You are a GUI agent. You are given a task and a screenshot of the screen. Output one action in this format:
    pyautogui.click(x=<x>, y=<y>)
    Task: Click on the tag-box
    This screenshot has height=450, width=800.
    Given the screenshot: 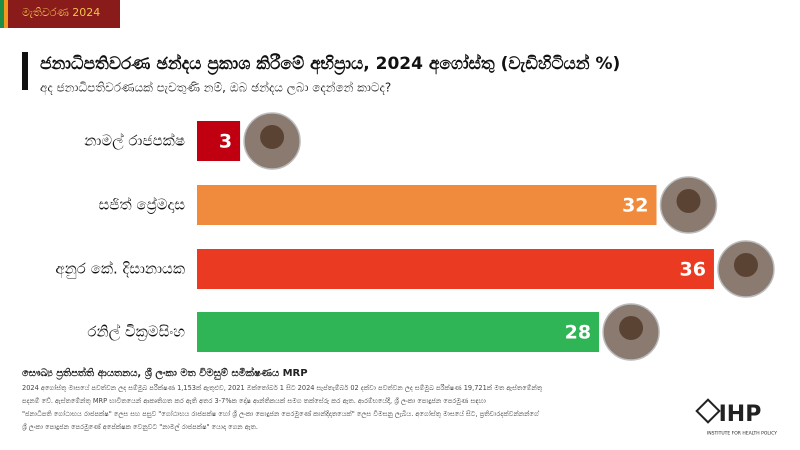 What is the action you would take?
    pyautogui.click(x=64, y=14)
    